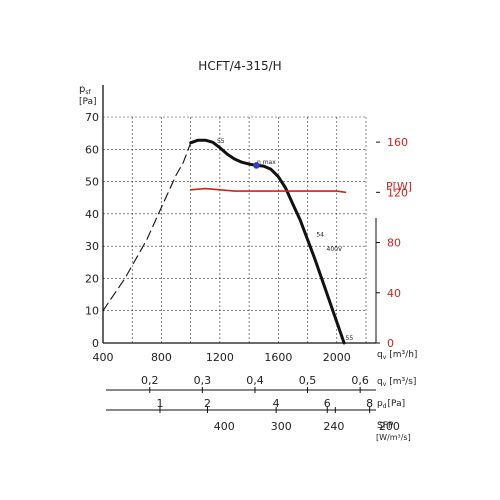 The width and height of the screenshot is (500, 500). What do you see at coordinates (394, 293) in the screenshot?
I see `y-right-tick-label: 40` at bounding box center [394, 293].